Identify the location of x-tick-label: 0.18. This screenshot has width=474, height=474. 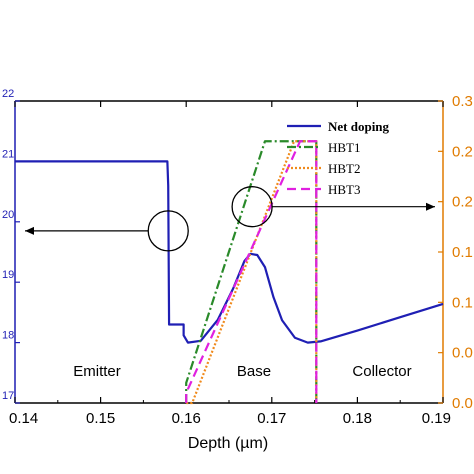
(357, 418).